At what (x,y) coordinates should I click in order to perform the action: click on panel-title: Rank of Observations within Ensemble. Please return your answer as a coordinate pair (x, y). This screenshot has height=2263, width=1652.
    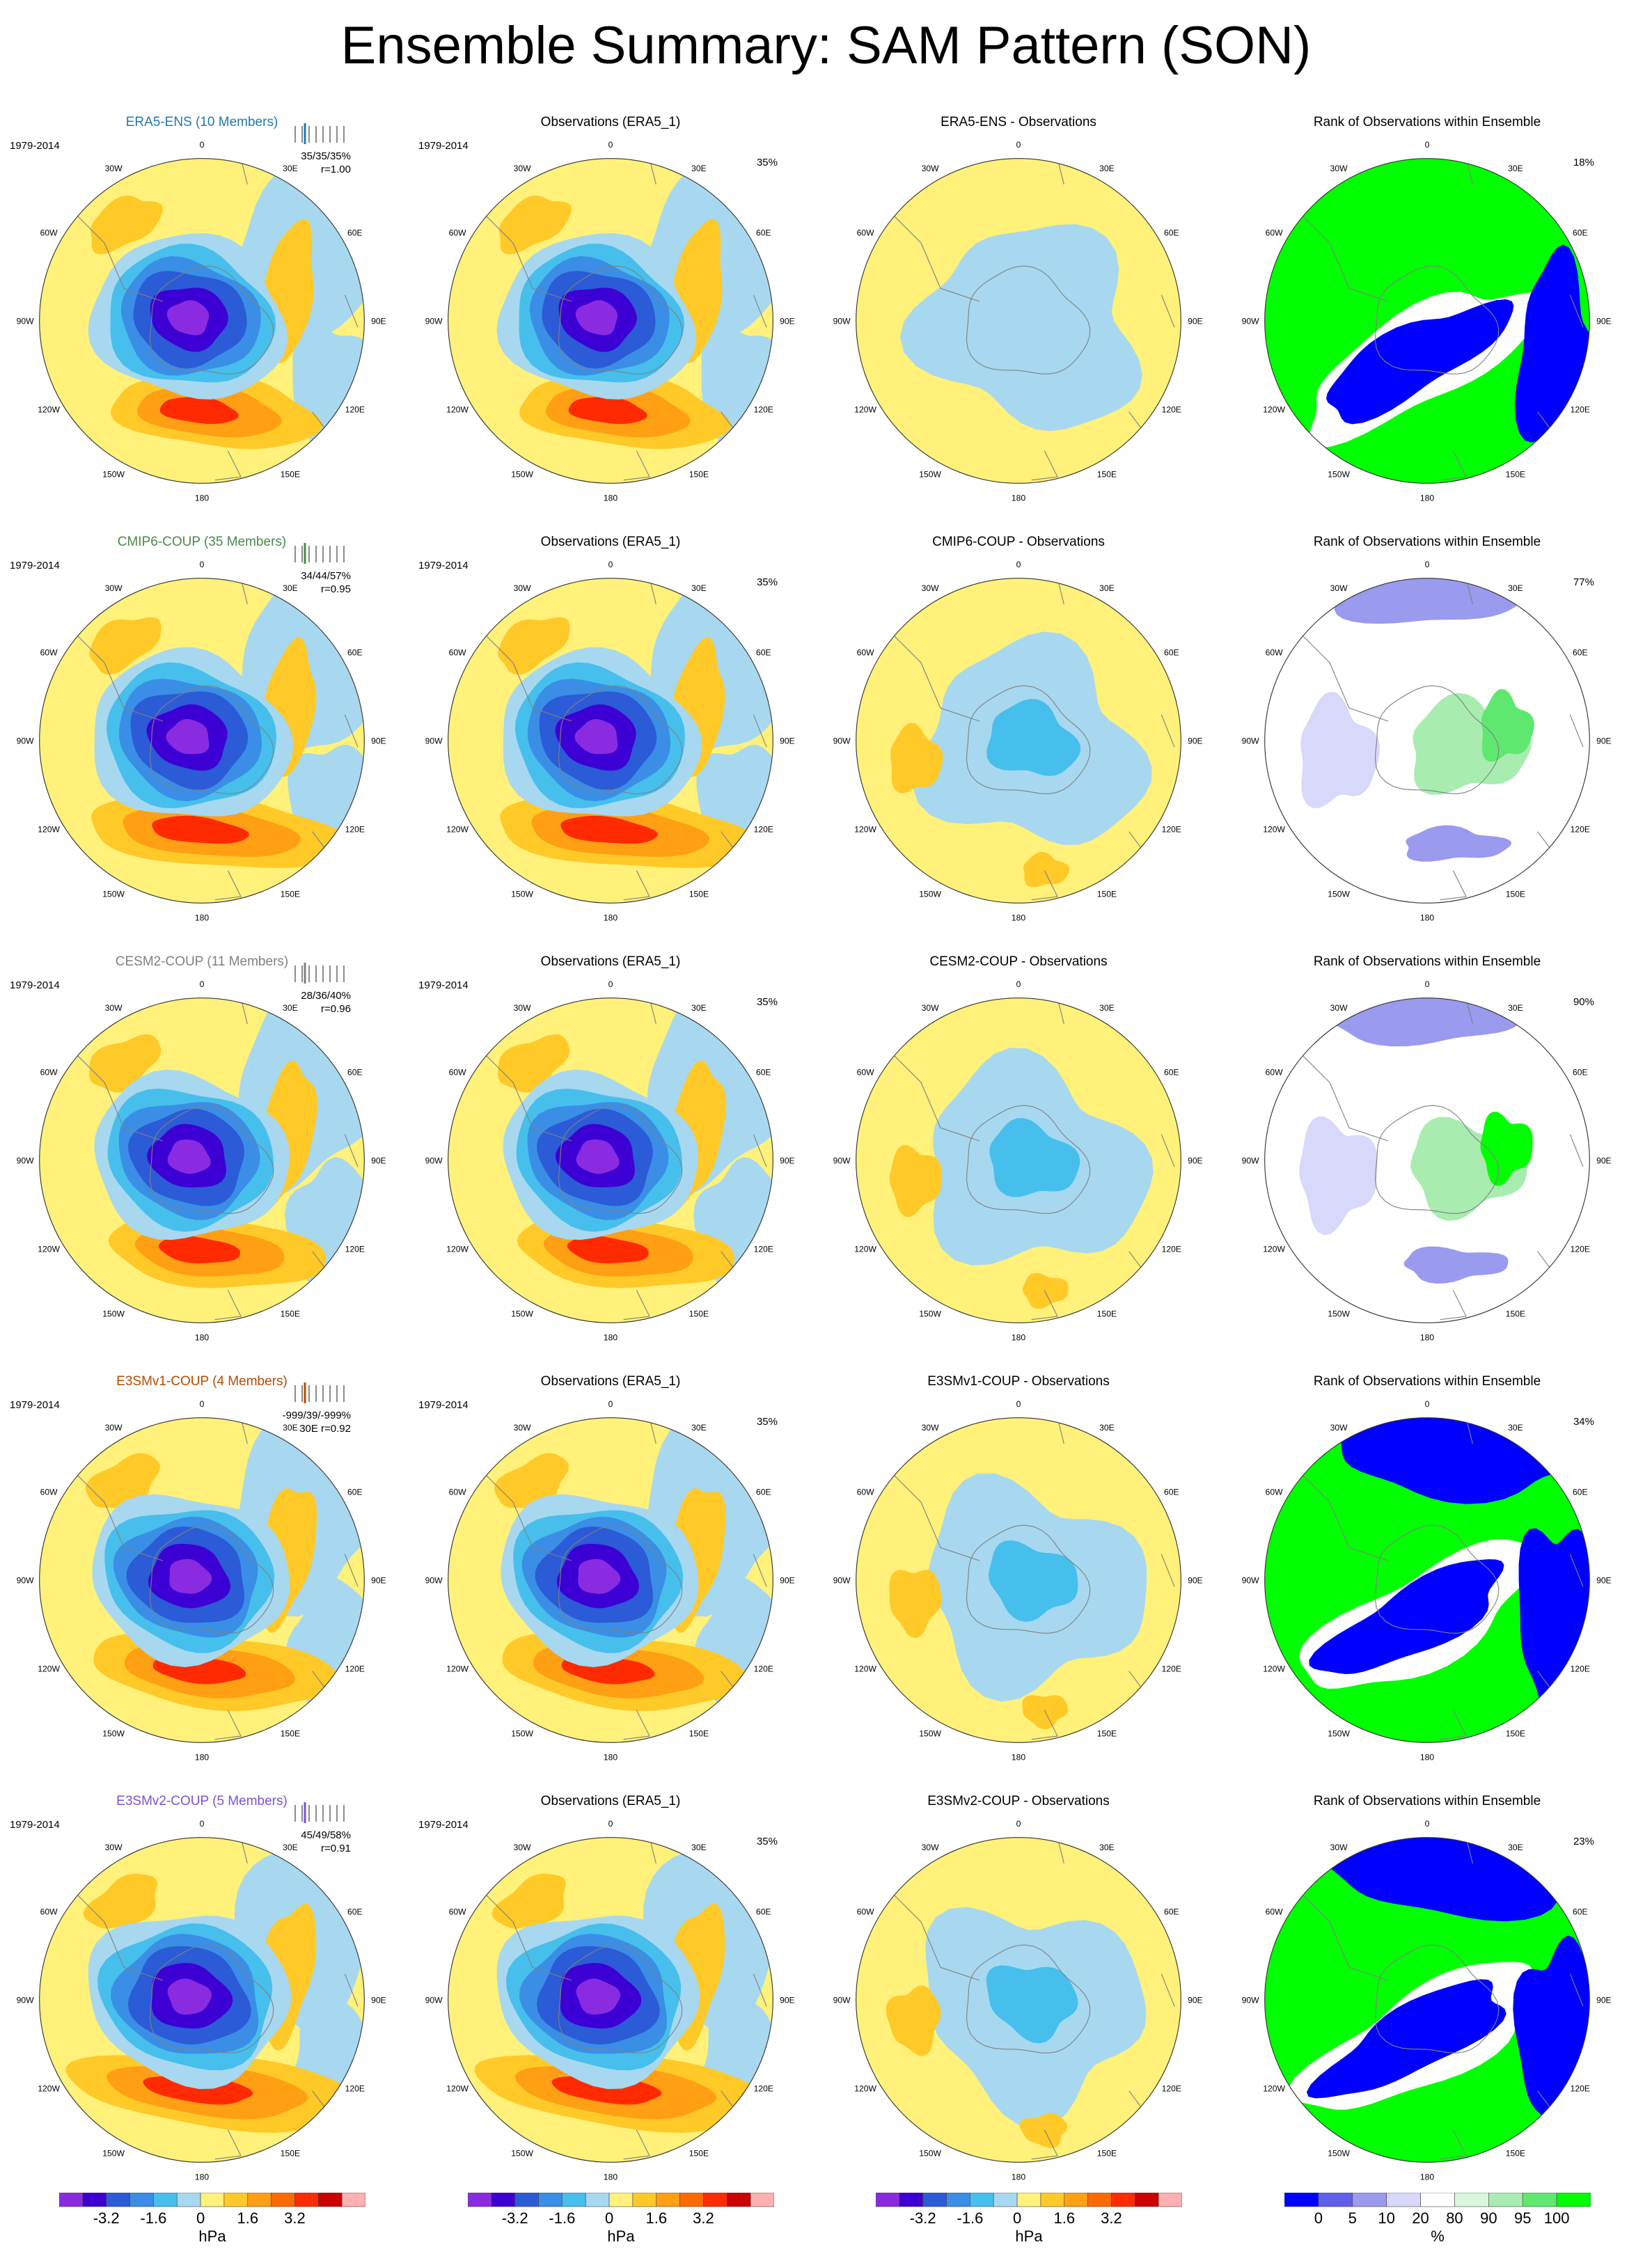
    Looking at the image, I should click on (1427, 1801).